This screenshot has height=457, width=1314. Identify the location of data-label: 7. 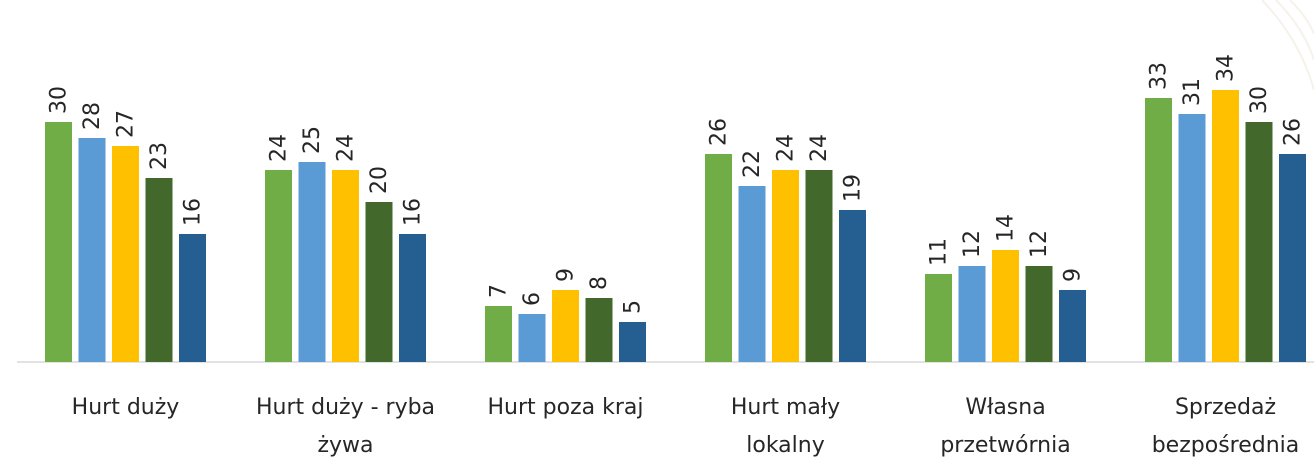
(499, 291).